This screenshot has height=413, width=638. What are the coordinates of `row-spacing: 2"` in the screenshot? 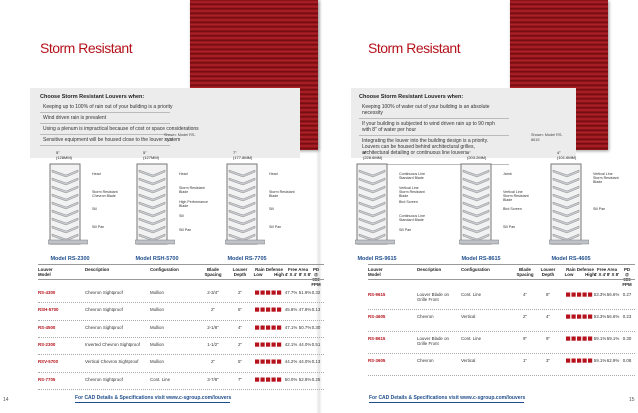 It's located at (525, 316).